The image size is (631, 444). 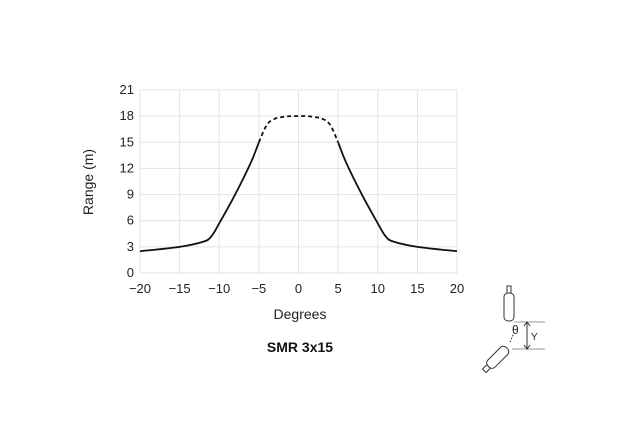 I want to click on y-tick-label: 18, so click(x=127, y=115).